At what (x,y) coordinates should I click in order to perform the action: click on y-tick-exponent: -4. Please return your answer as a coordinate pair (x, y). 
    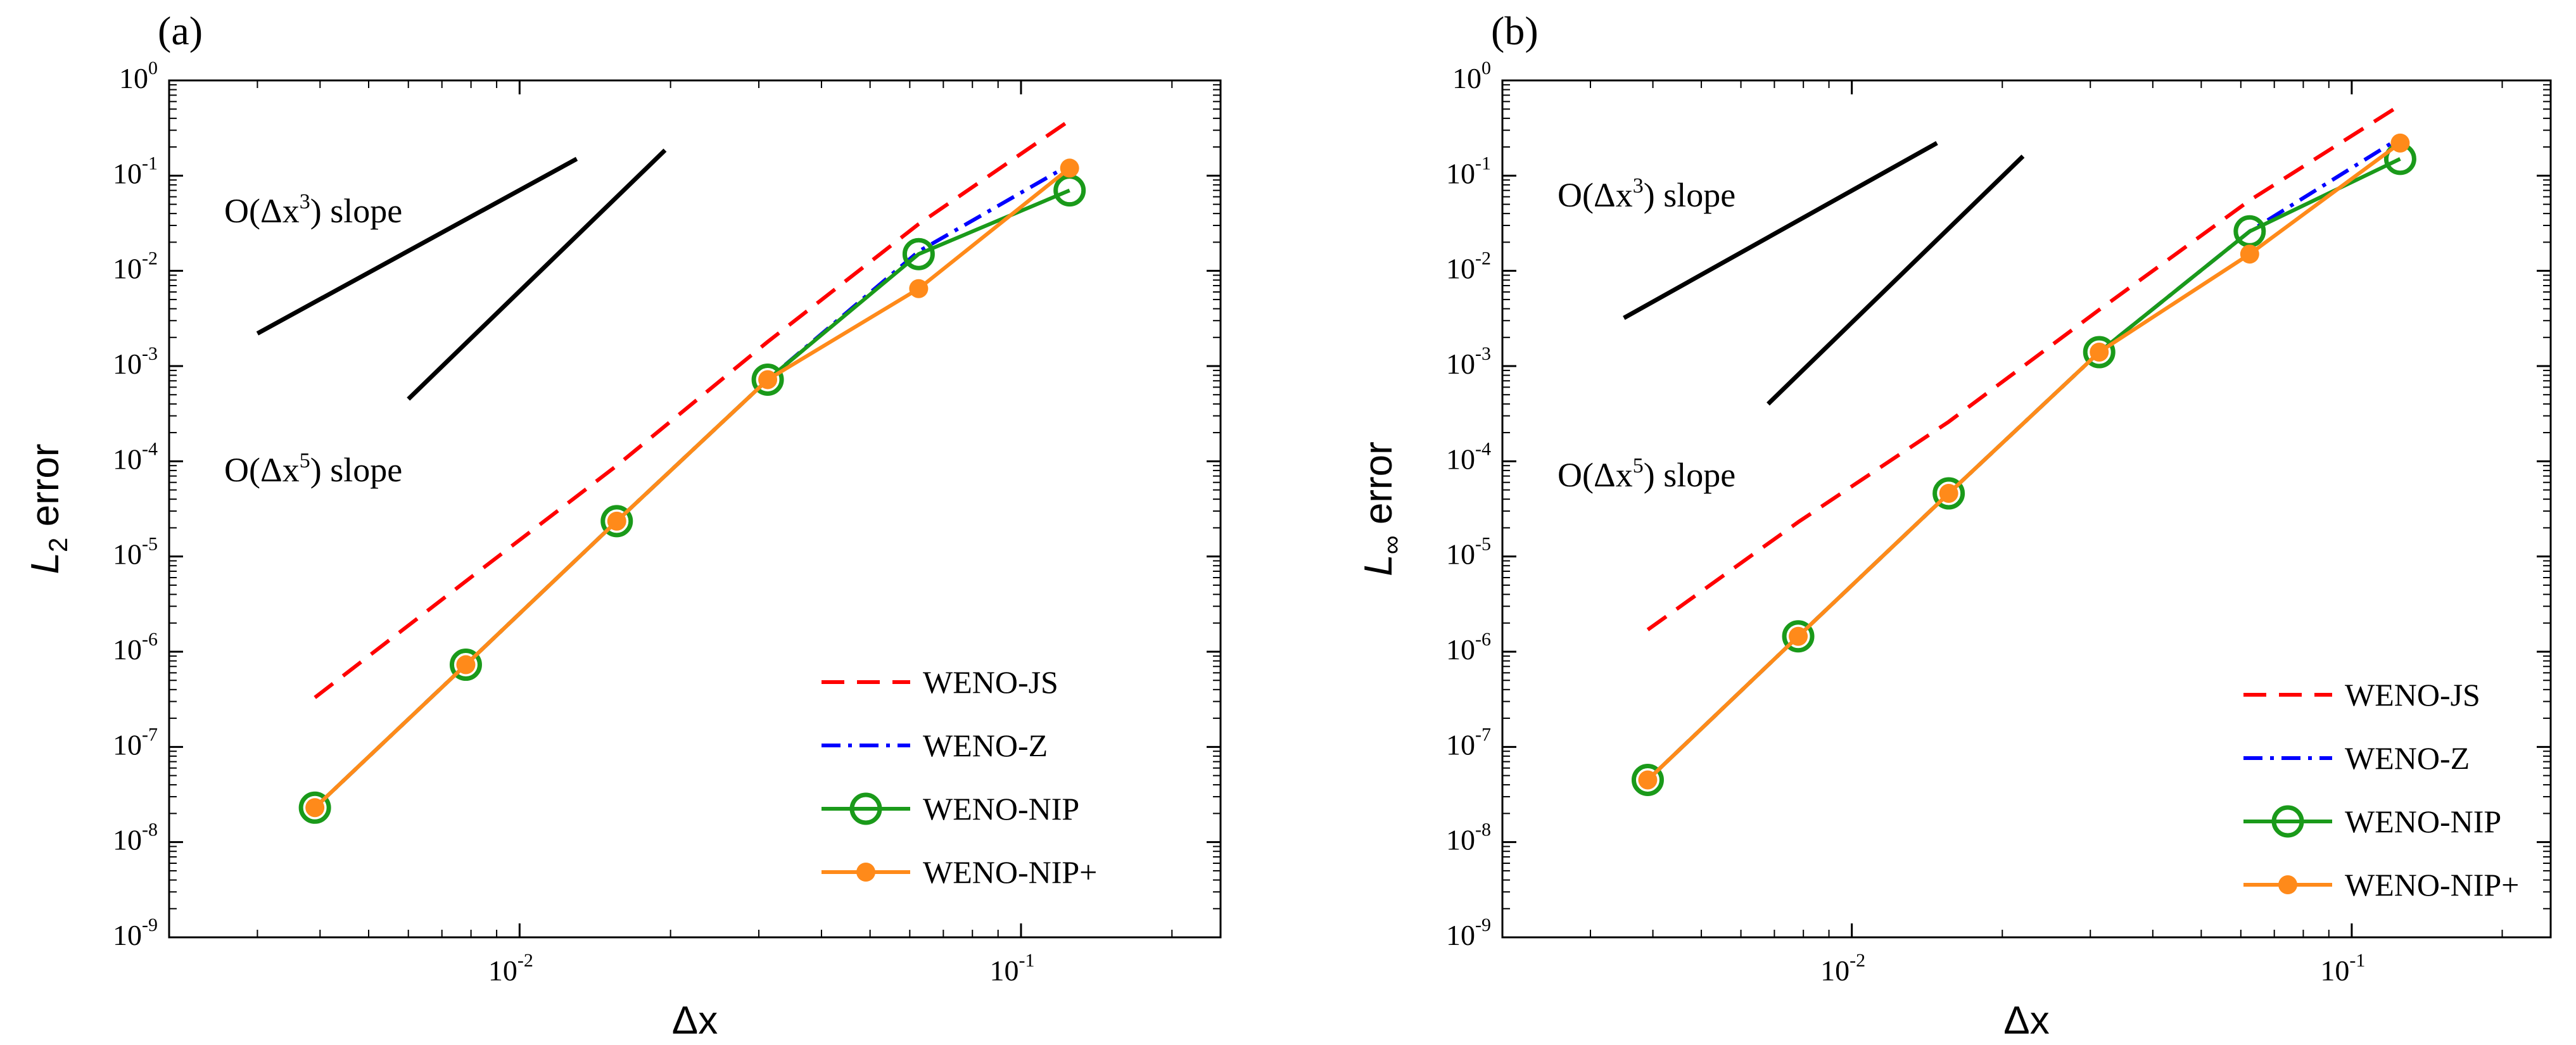
    Looking at the image, I should click on (150, 448).